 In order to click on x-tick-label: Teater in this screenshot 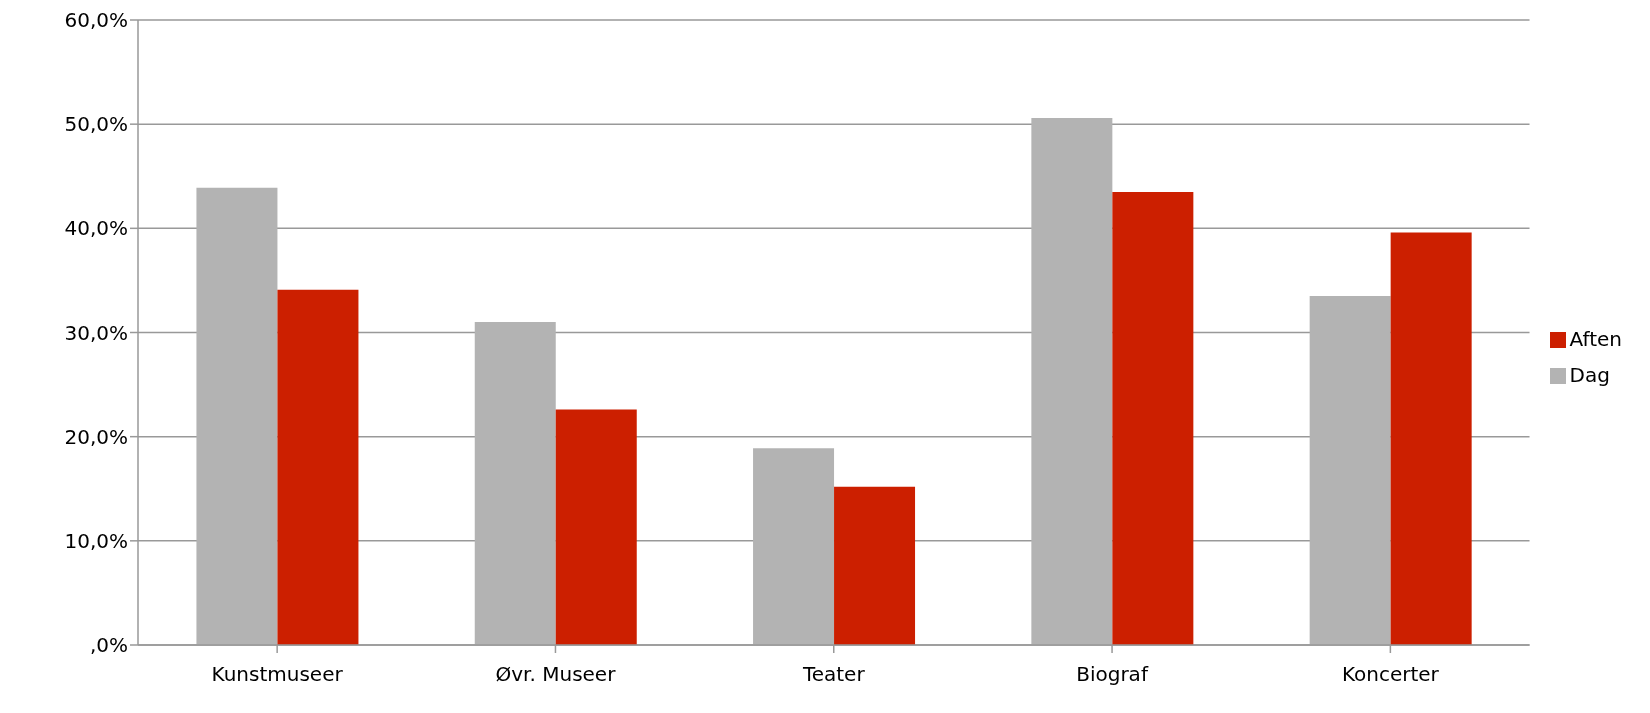, I will do `click(833, 674)`.